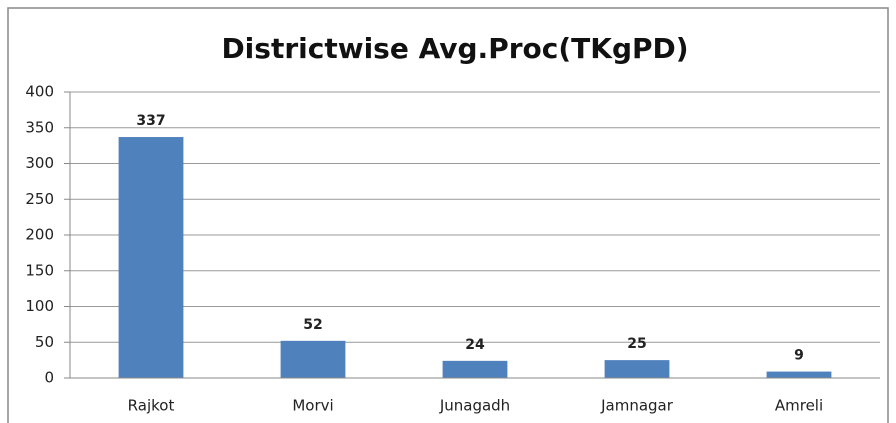  Describe the element at coordinates (475, 345) in the screenshot. I see `data-label: 24` at that location.